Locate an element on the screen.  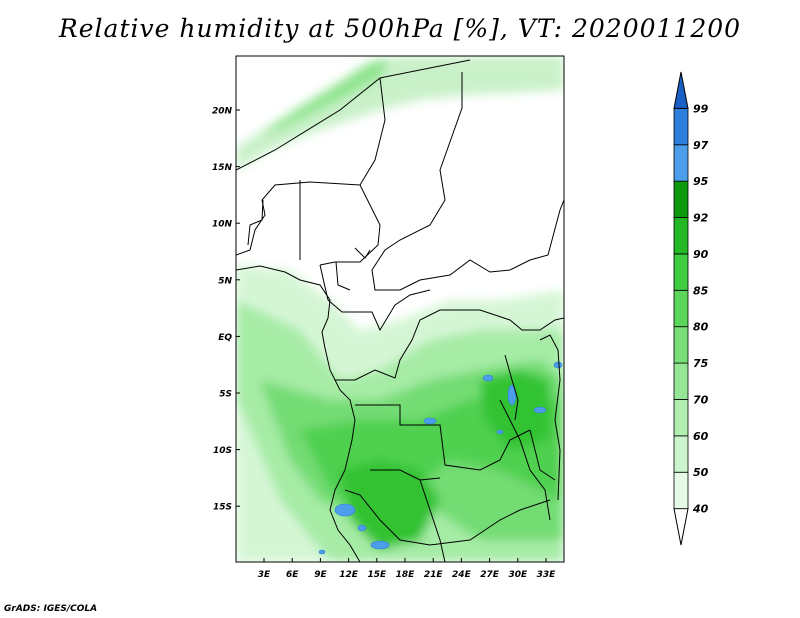
colorbar-upper-triangle is located at coordinates (681, 90).